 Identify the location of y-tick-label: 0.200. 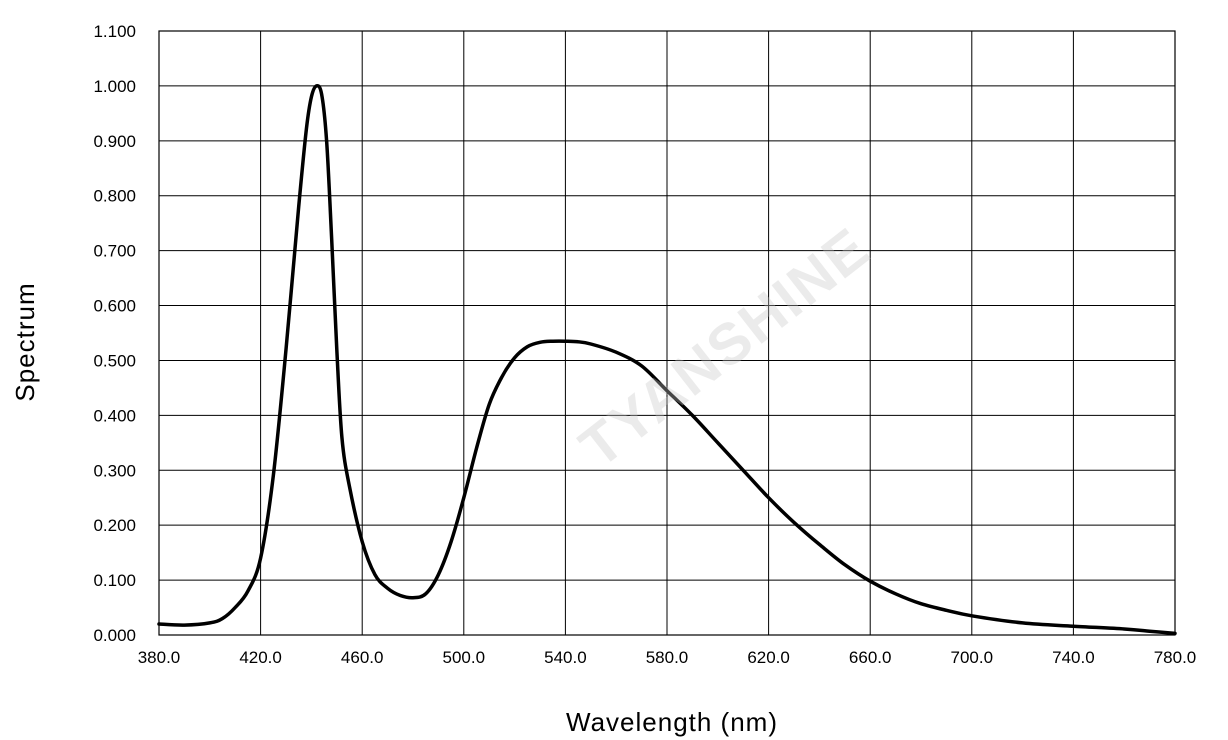
(114, 525).